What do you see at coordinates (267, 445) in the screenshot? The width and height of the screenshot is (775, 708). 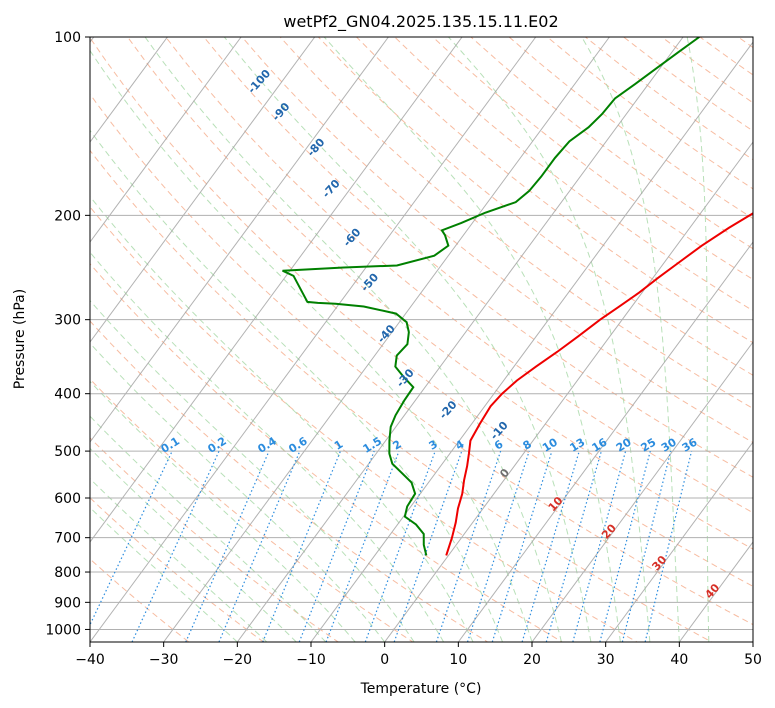 I see `mixing-ratio-label: 0.4` at bounding box center [267, 445].